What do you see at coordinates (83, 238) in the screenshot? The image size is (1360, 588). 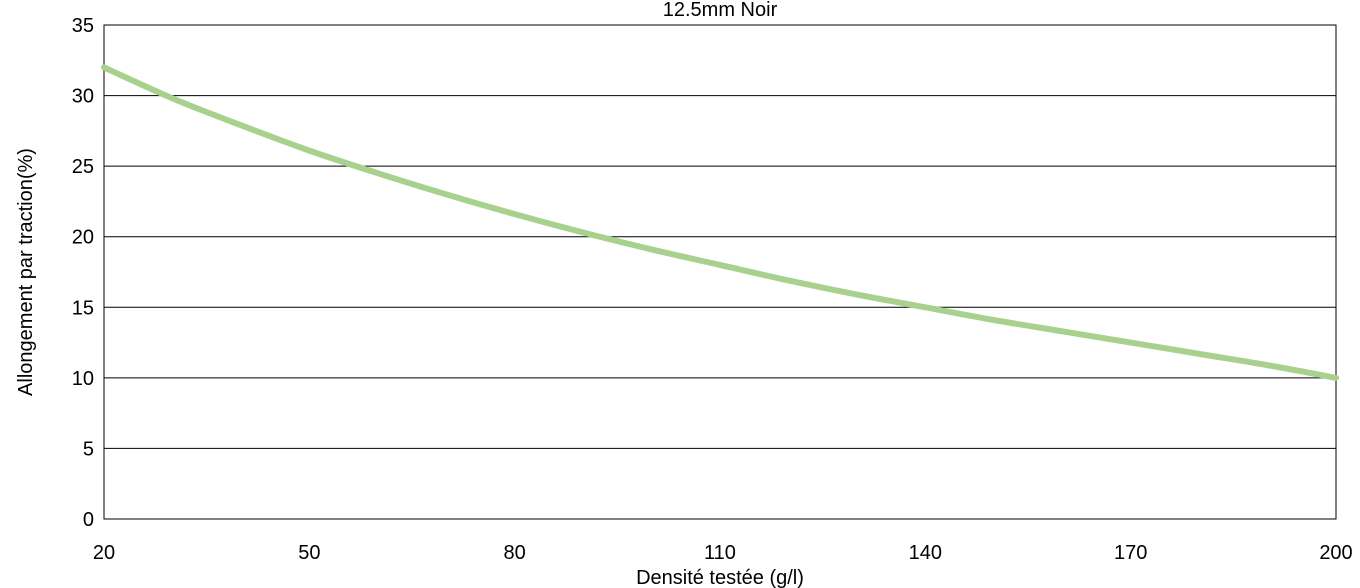 I see `y-tick-label: 20` at bounding box center [83, 238].